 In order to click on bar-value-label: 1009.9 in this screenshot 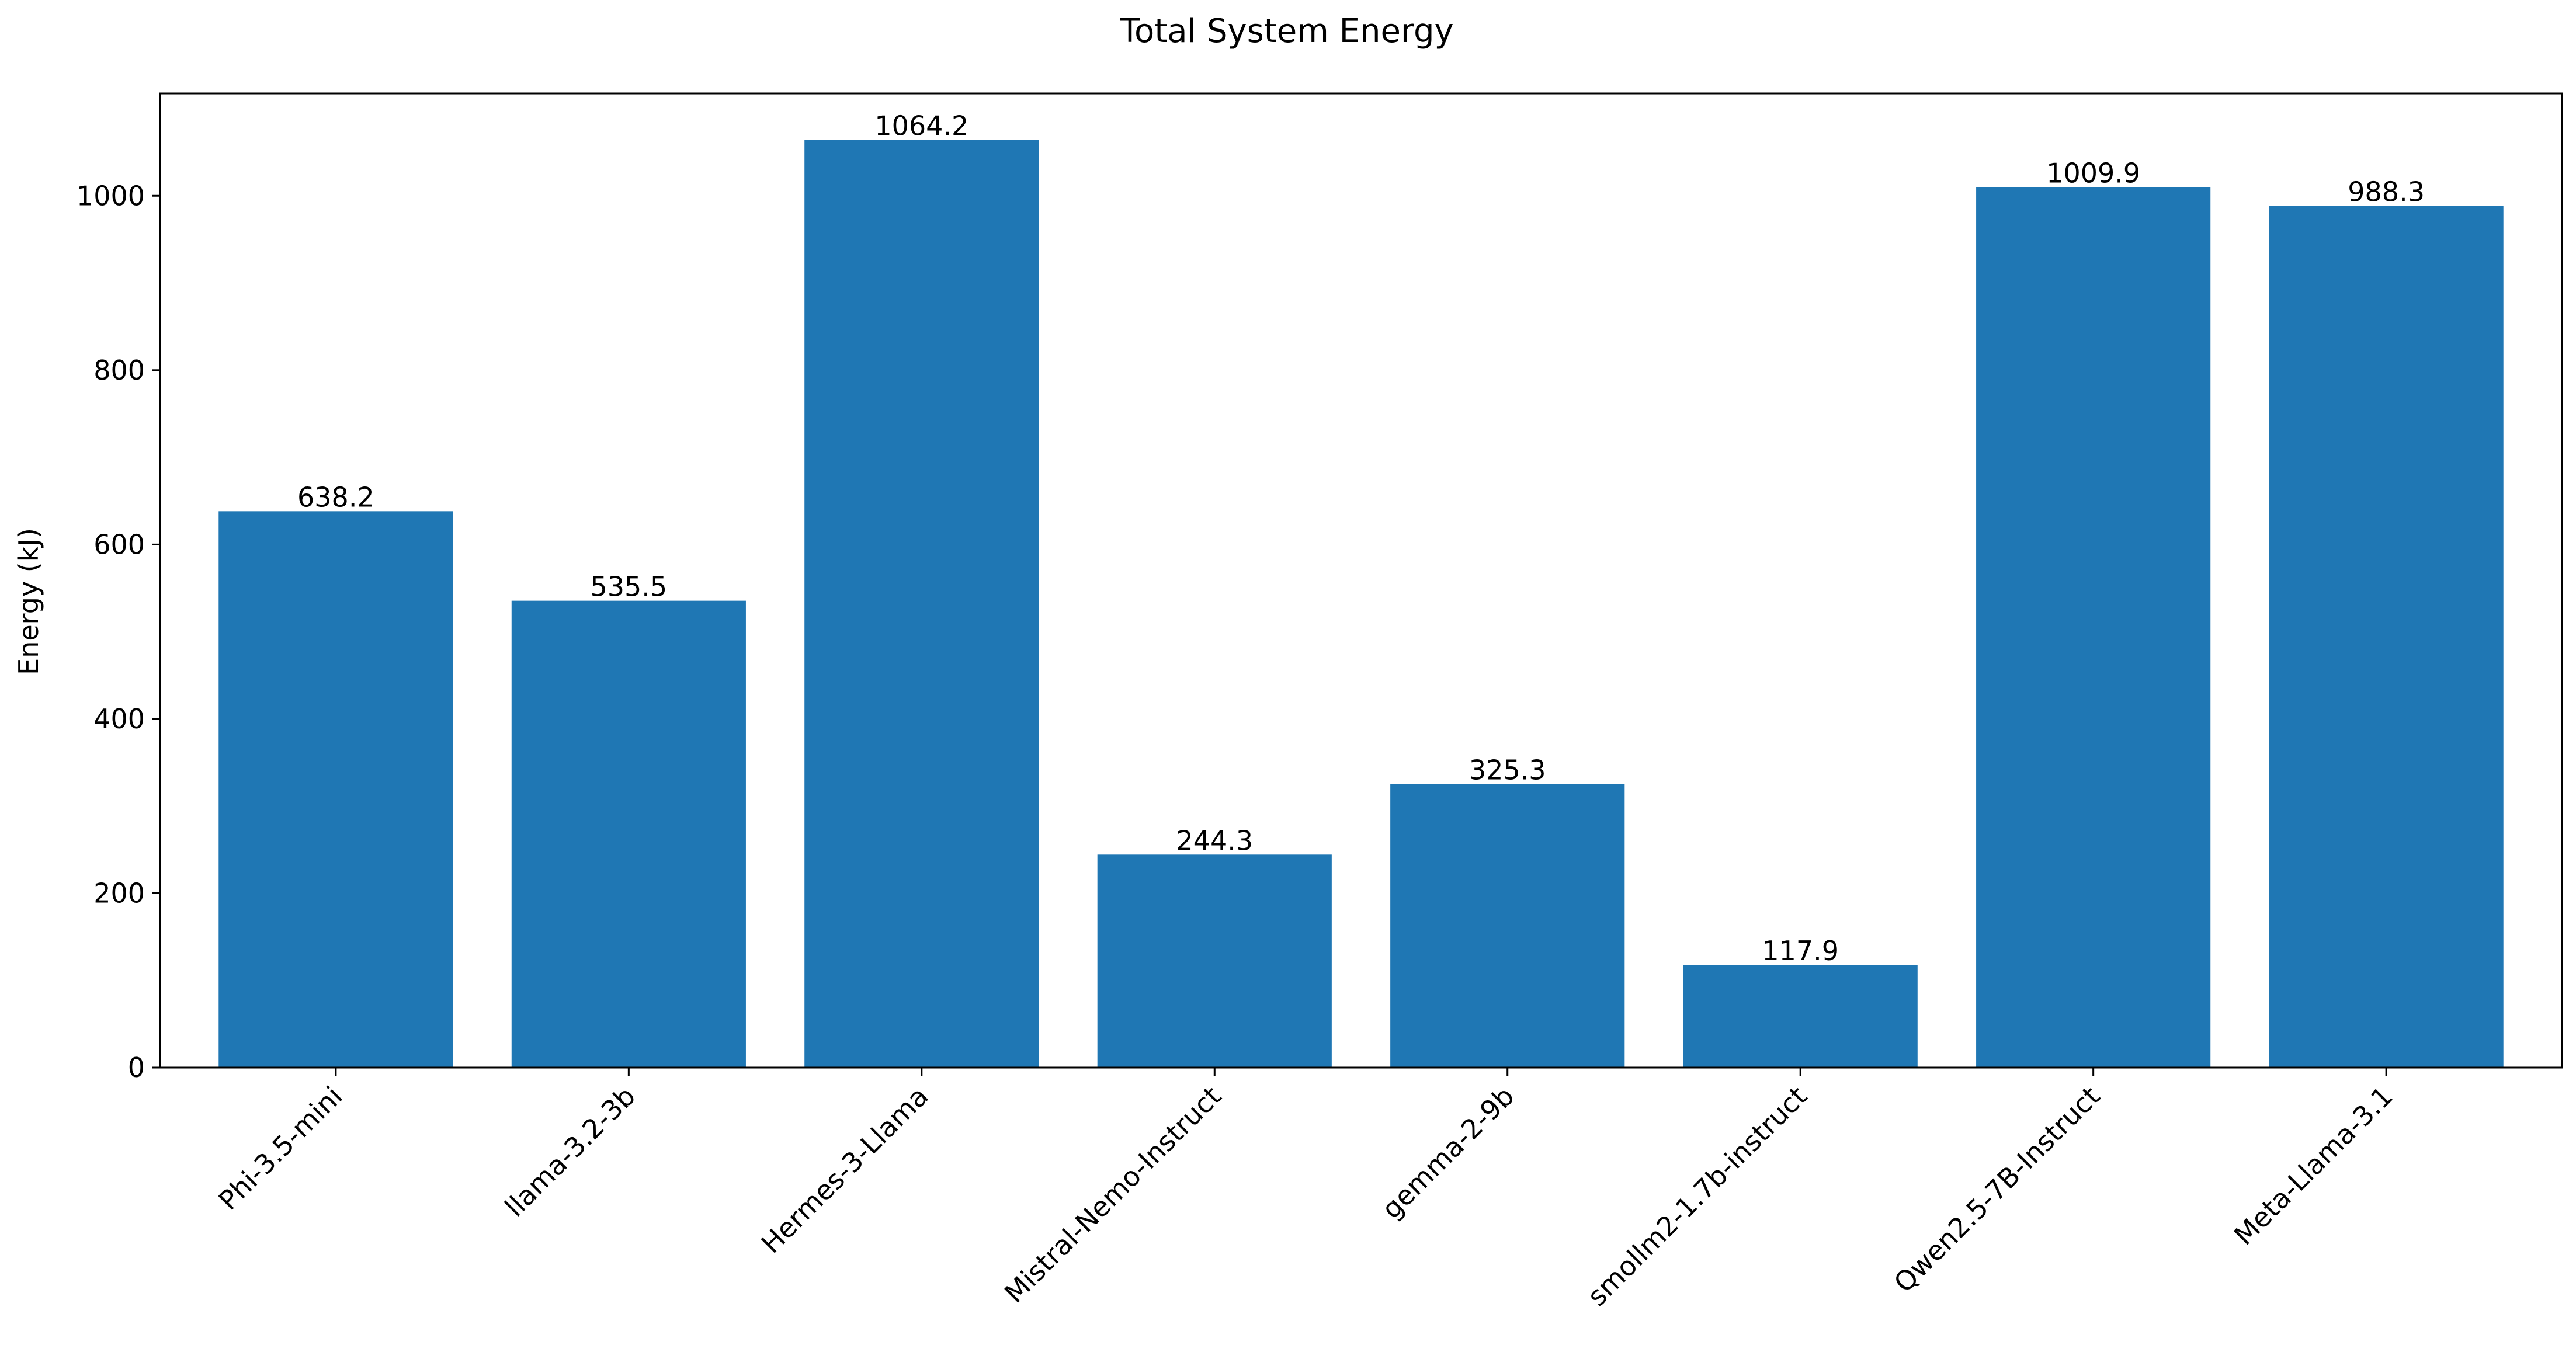, I will do `click(2093, 173)`.